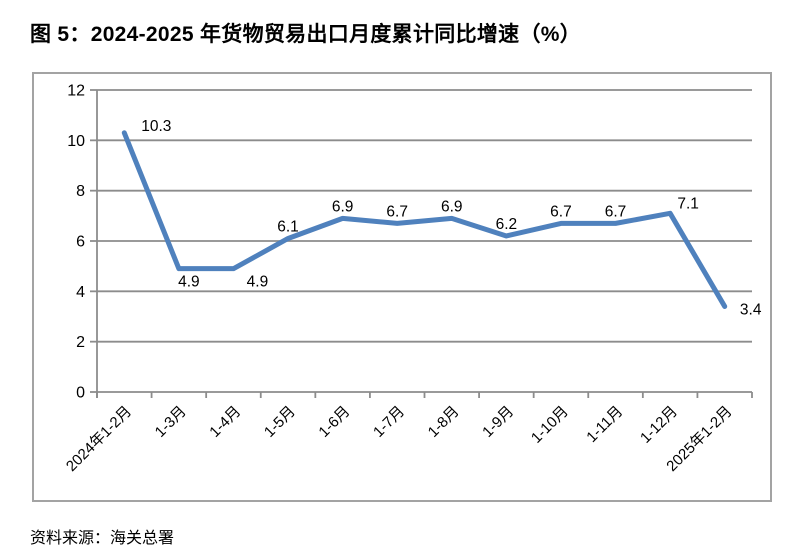 The height and width of the screenshot is (558, 802). Describe the element at coordinates (80, 242) in the screenshot. I see `y-tick-label: 6` at that location.